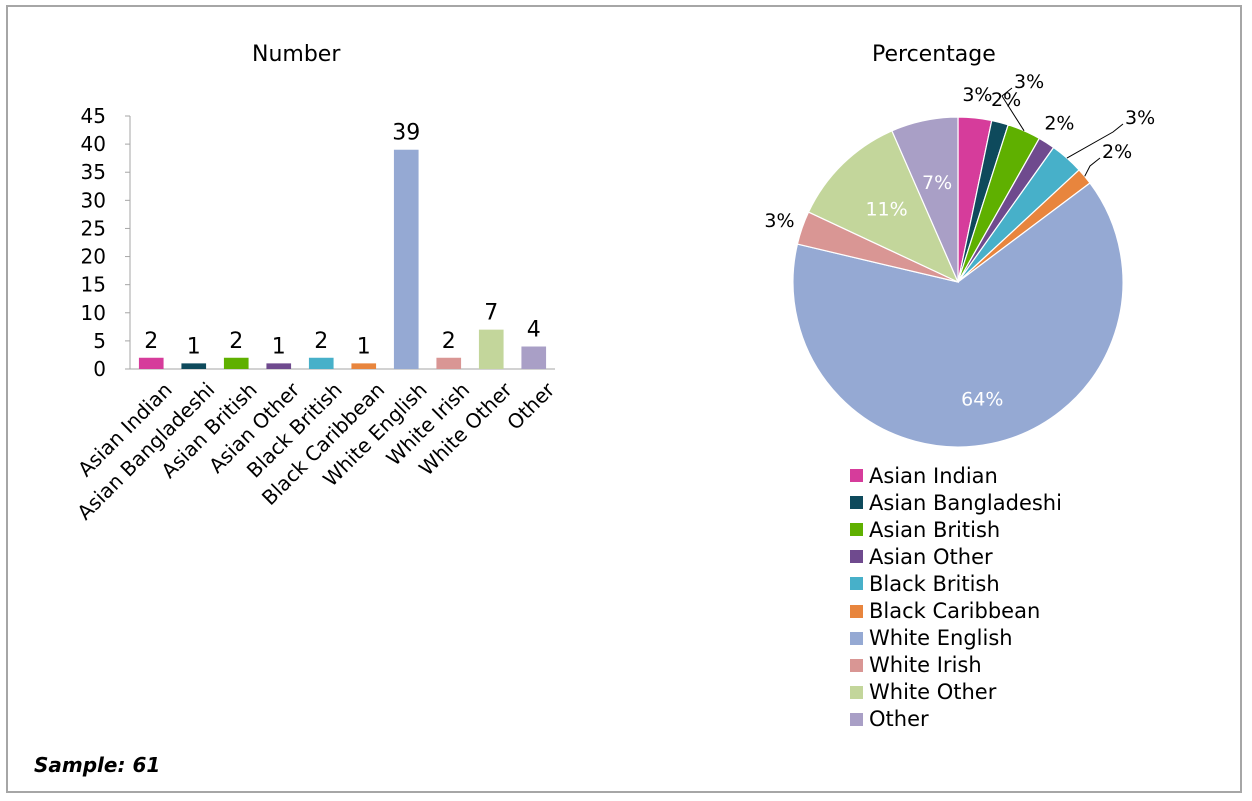  What do you see at coordinates (934, 54) in the screenshot?
I see `pie-chart-title: Percentage` at bounding box center [934, 54].